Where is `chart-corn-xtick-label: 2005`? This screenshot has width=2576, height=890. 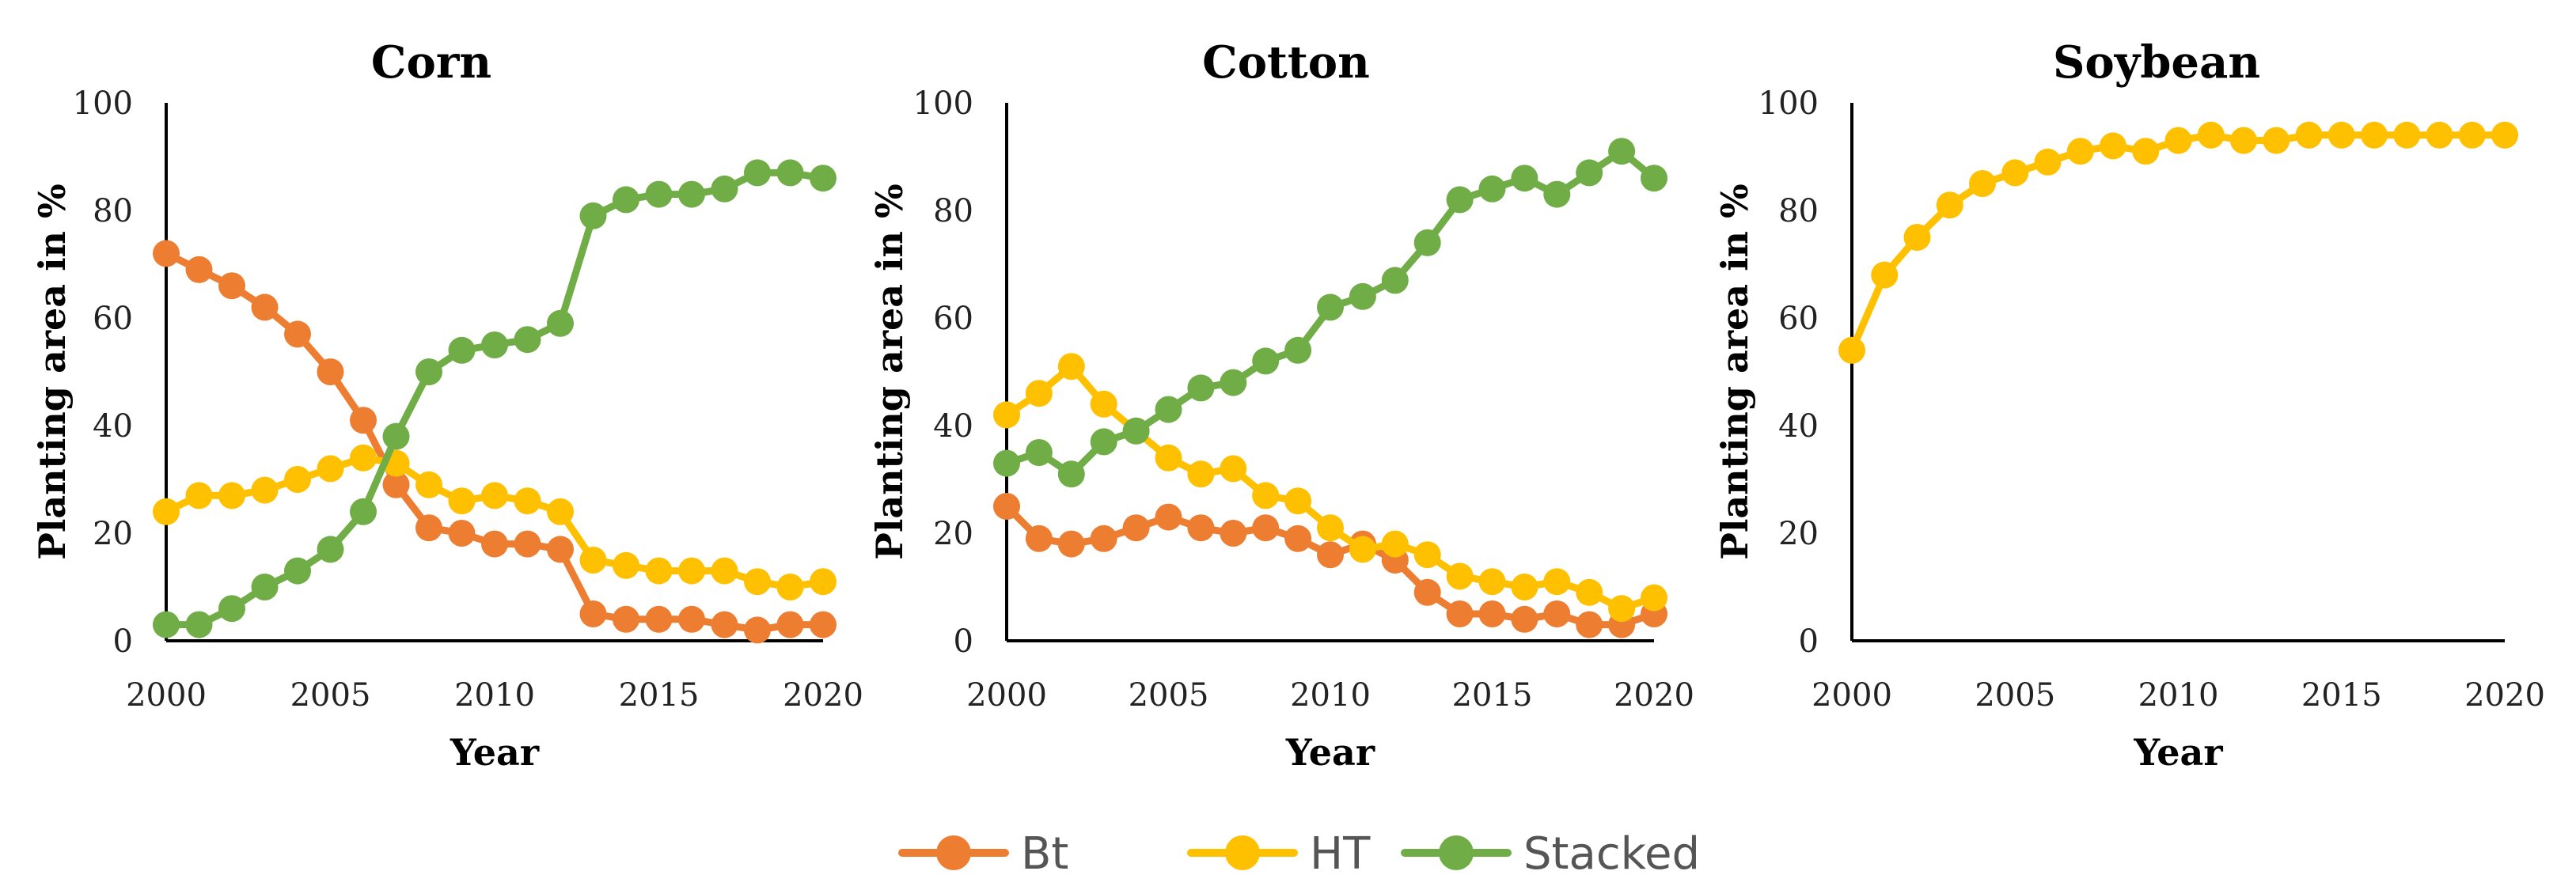 chart-corn-xtick-label: 2005 is located at coordinates (330, 695).